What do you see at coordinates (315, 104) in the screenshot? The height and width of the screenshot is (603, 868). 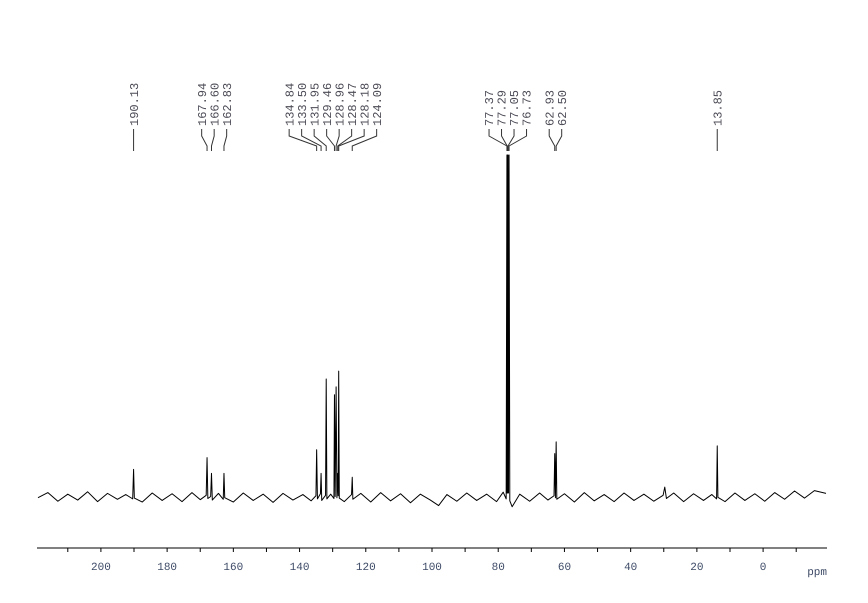 I see `annotation: 131.95` at bounding box center [315, 104].